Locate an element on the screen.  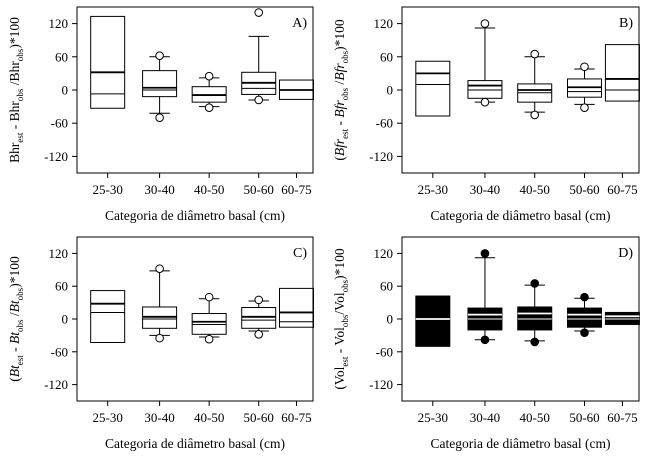
x-tick-label: 40-50 is located at coordinates (535, 189).